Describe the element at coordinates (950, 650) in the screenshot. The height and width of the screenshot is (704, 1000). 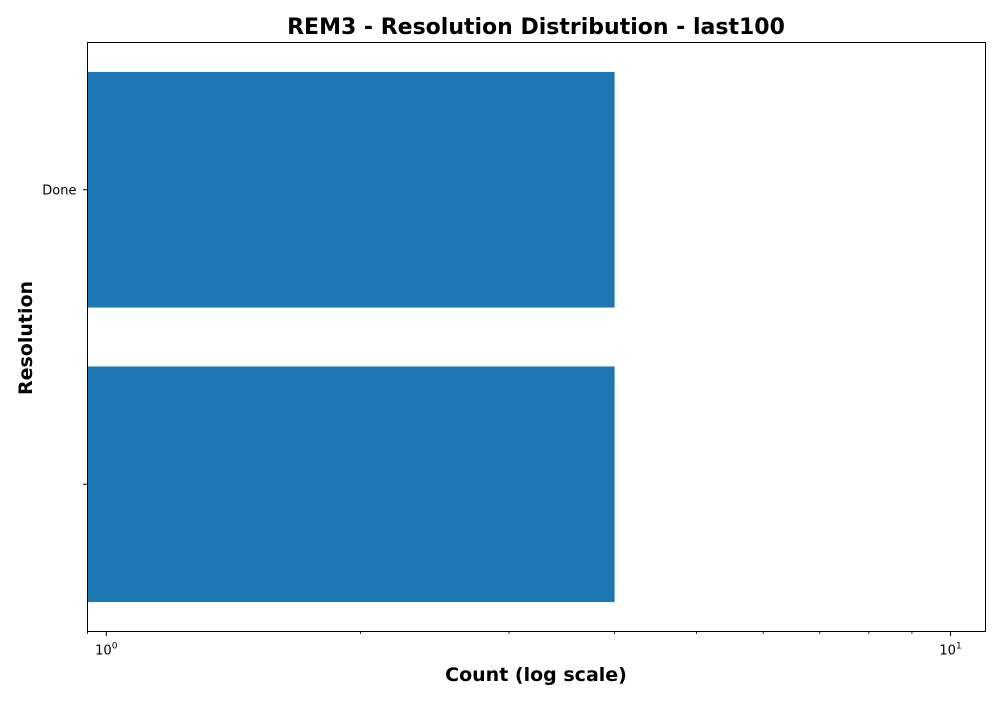
I see `x-tick-label: 10¹` at that location.